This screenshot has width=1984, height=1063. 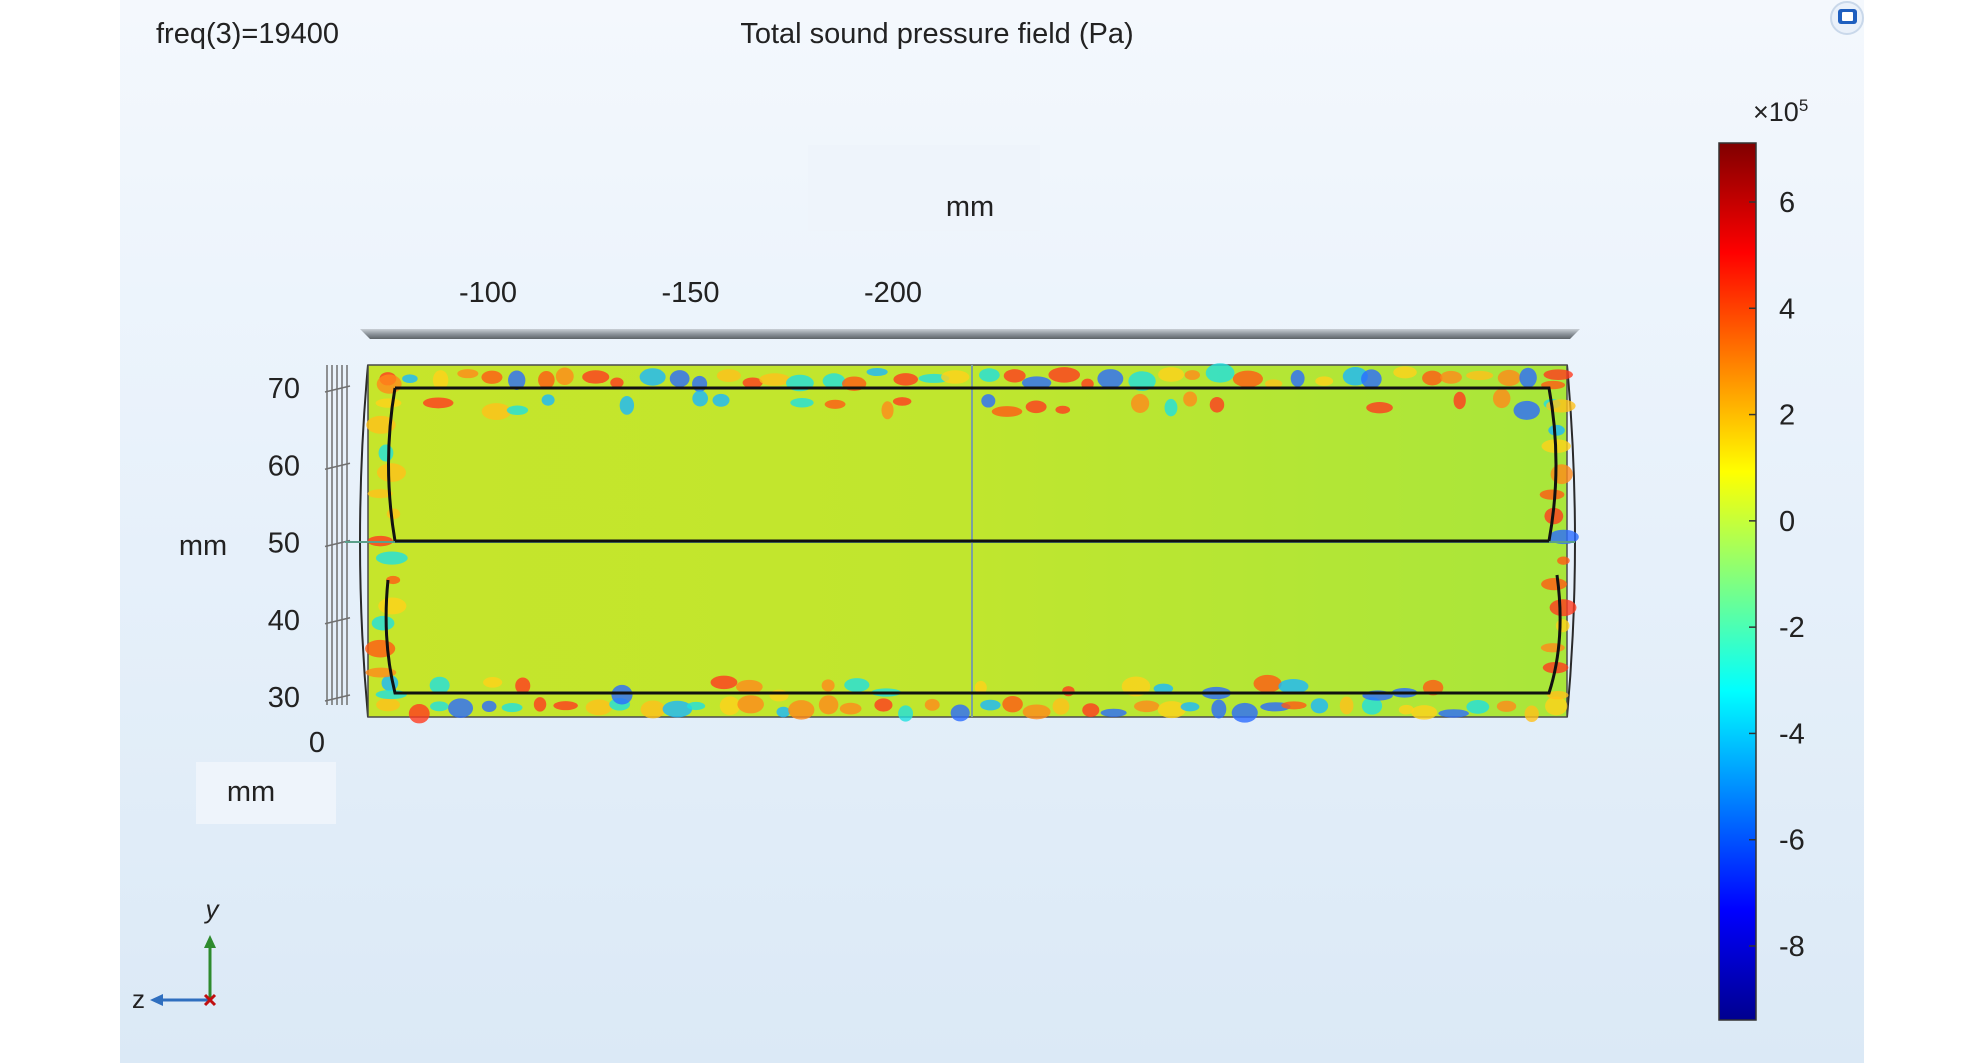 I want to click on triad-z-label: z, so click(x=138, y=999).